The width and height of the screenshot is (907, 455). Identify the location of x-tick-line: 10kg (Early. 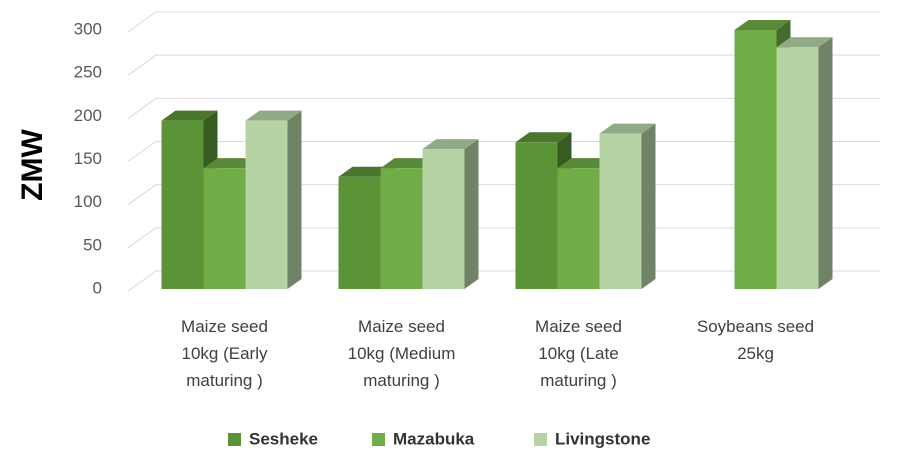
(225, 353).